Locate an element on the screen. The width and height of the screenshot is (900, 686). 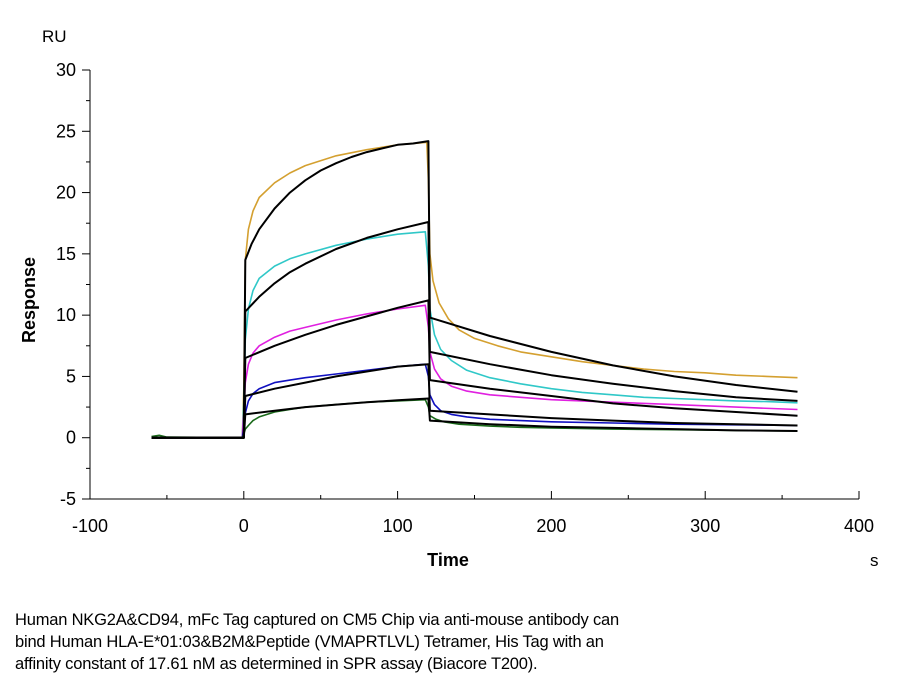
y-unit-label: RU is located at coordinates (54, 36).